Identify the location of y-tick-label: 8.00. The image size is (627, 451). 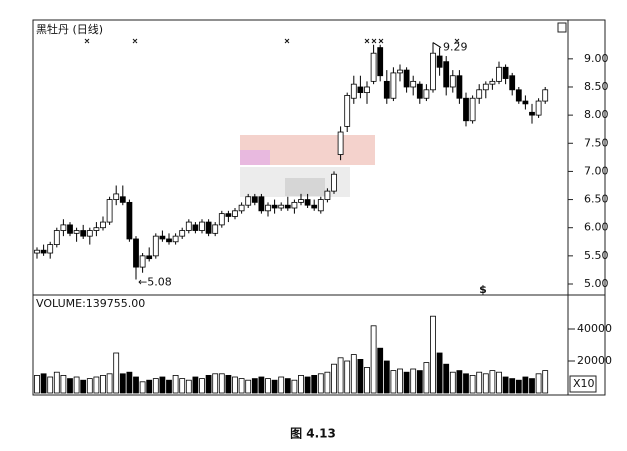
(596, 114).